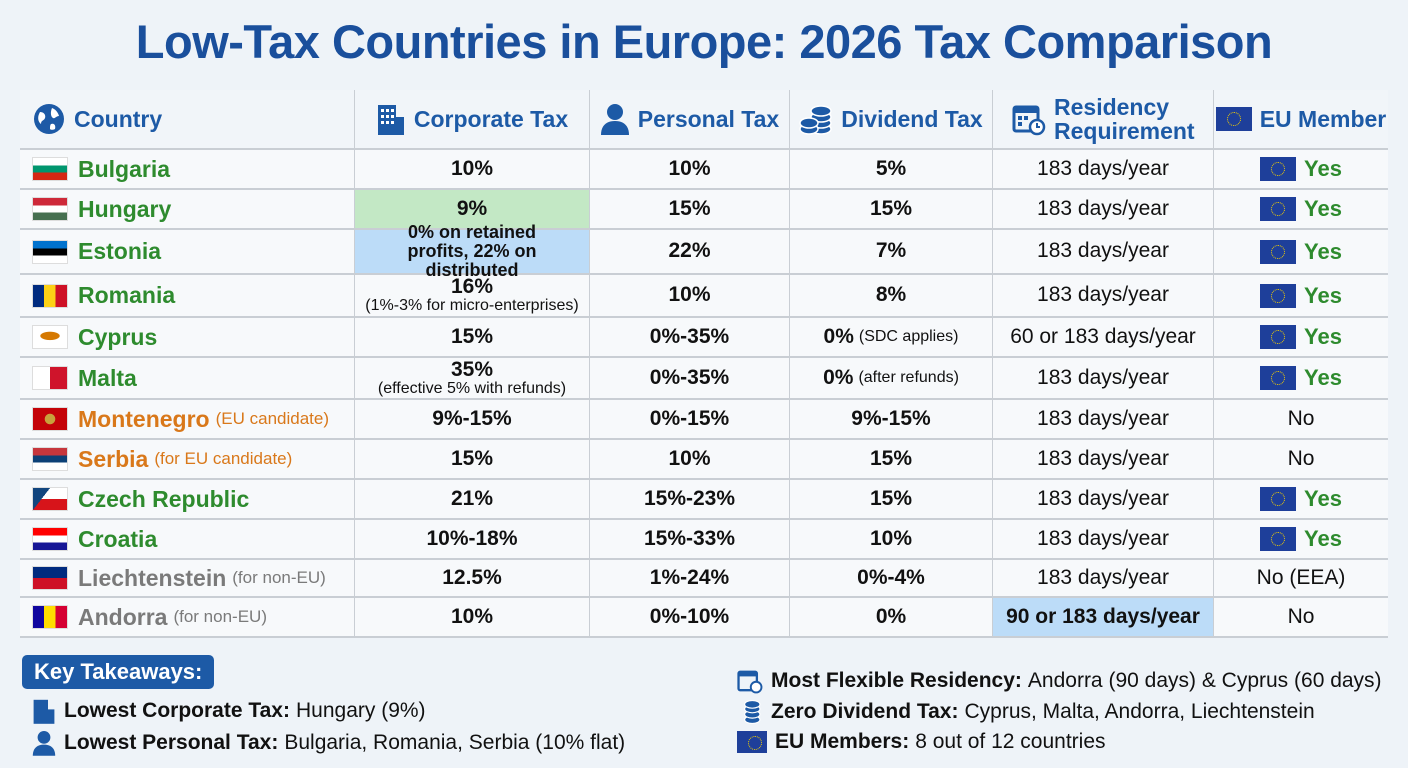 The height and width of the screenshot is (768, 1408). Describe the element at coordinates (1204, 680) in the screenshot. I see `takeaway-text: Andorra (90 days) & Cyprus (60 days)` at that location.